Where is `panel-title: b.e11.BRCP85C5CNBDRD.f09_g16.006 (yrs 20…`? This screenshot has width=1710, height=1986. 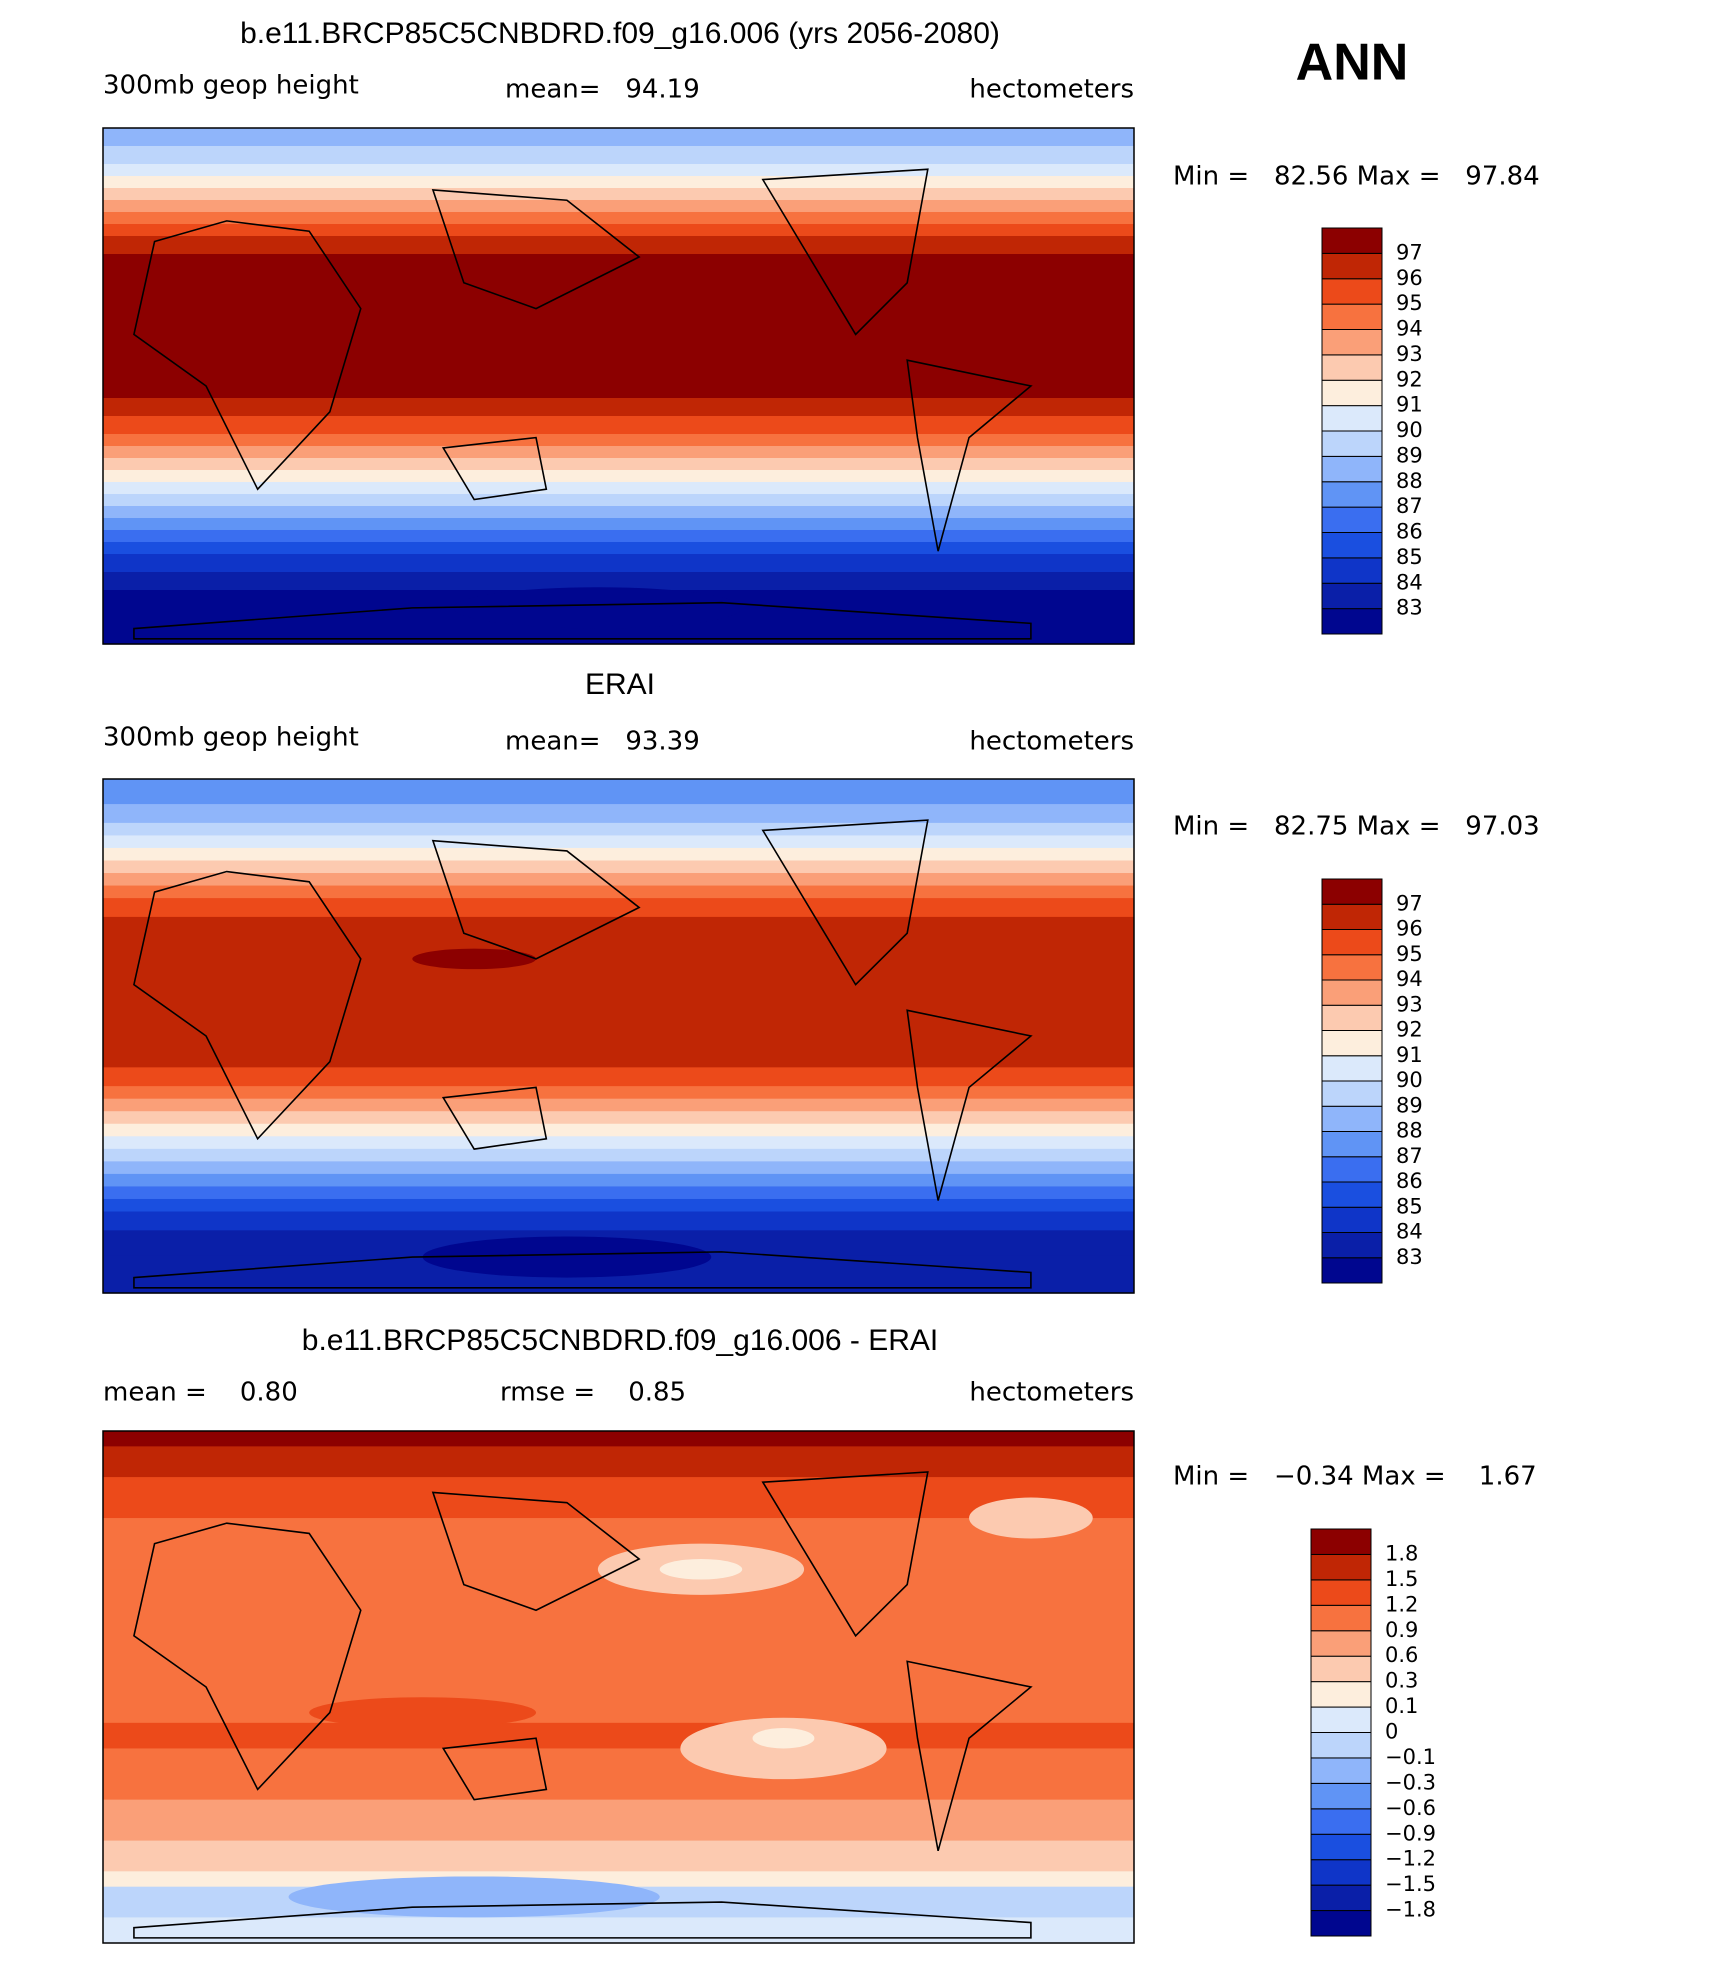 panel-title: b.e11.BRCP85C5CNBDRD.f09_g16.006 (yrs 20… is located at coordinates (620, 33).